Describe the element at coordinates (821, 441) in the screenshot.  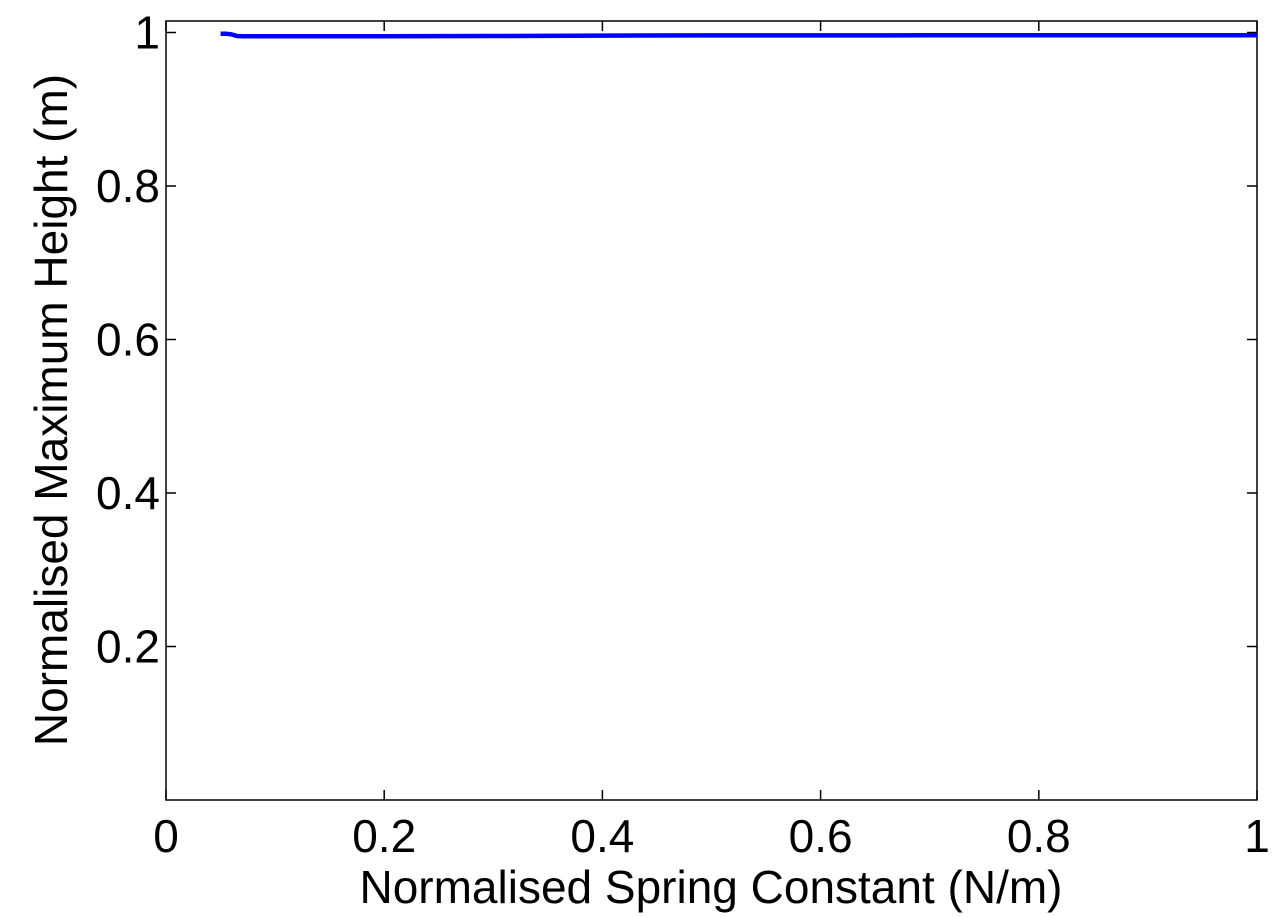
I see `x-tick: 0.6` at that location.